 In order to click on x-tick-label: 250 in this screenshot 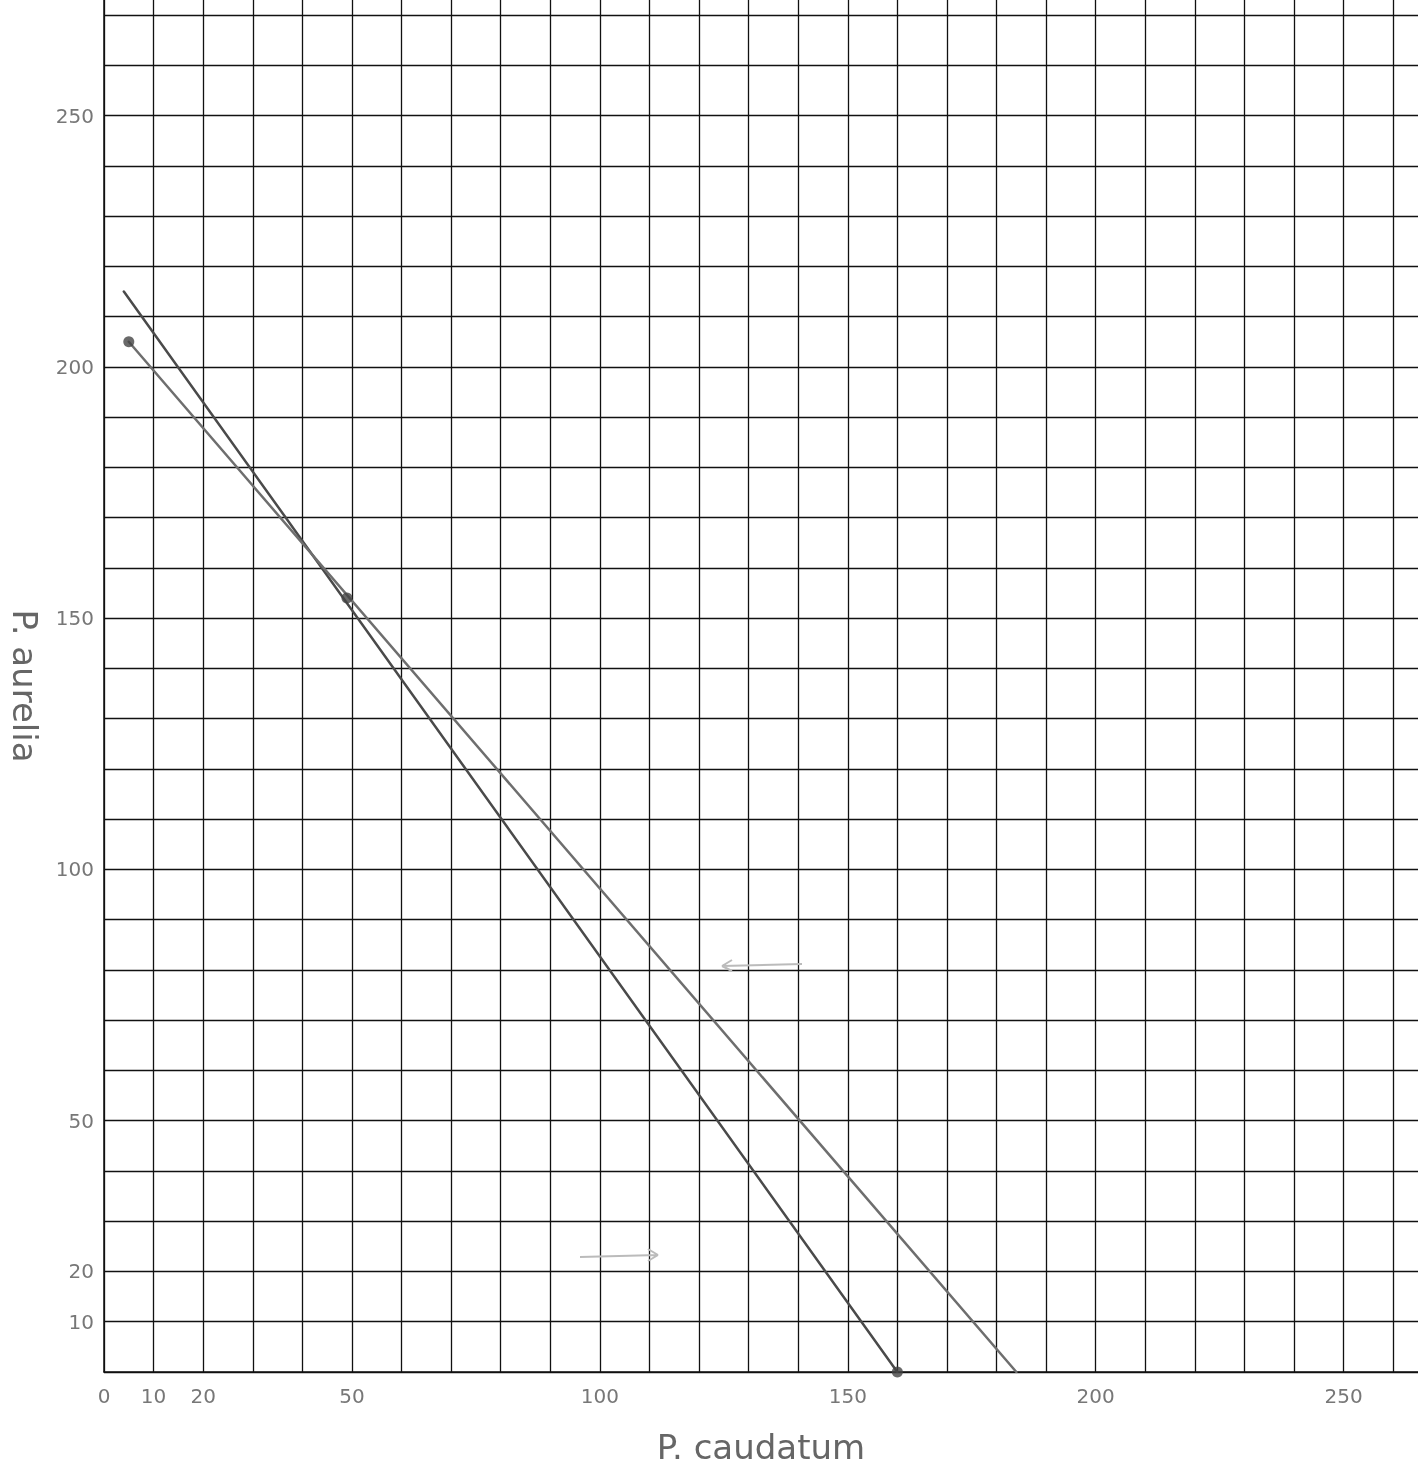, I will do `click(1343, 1396)`.